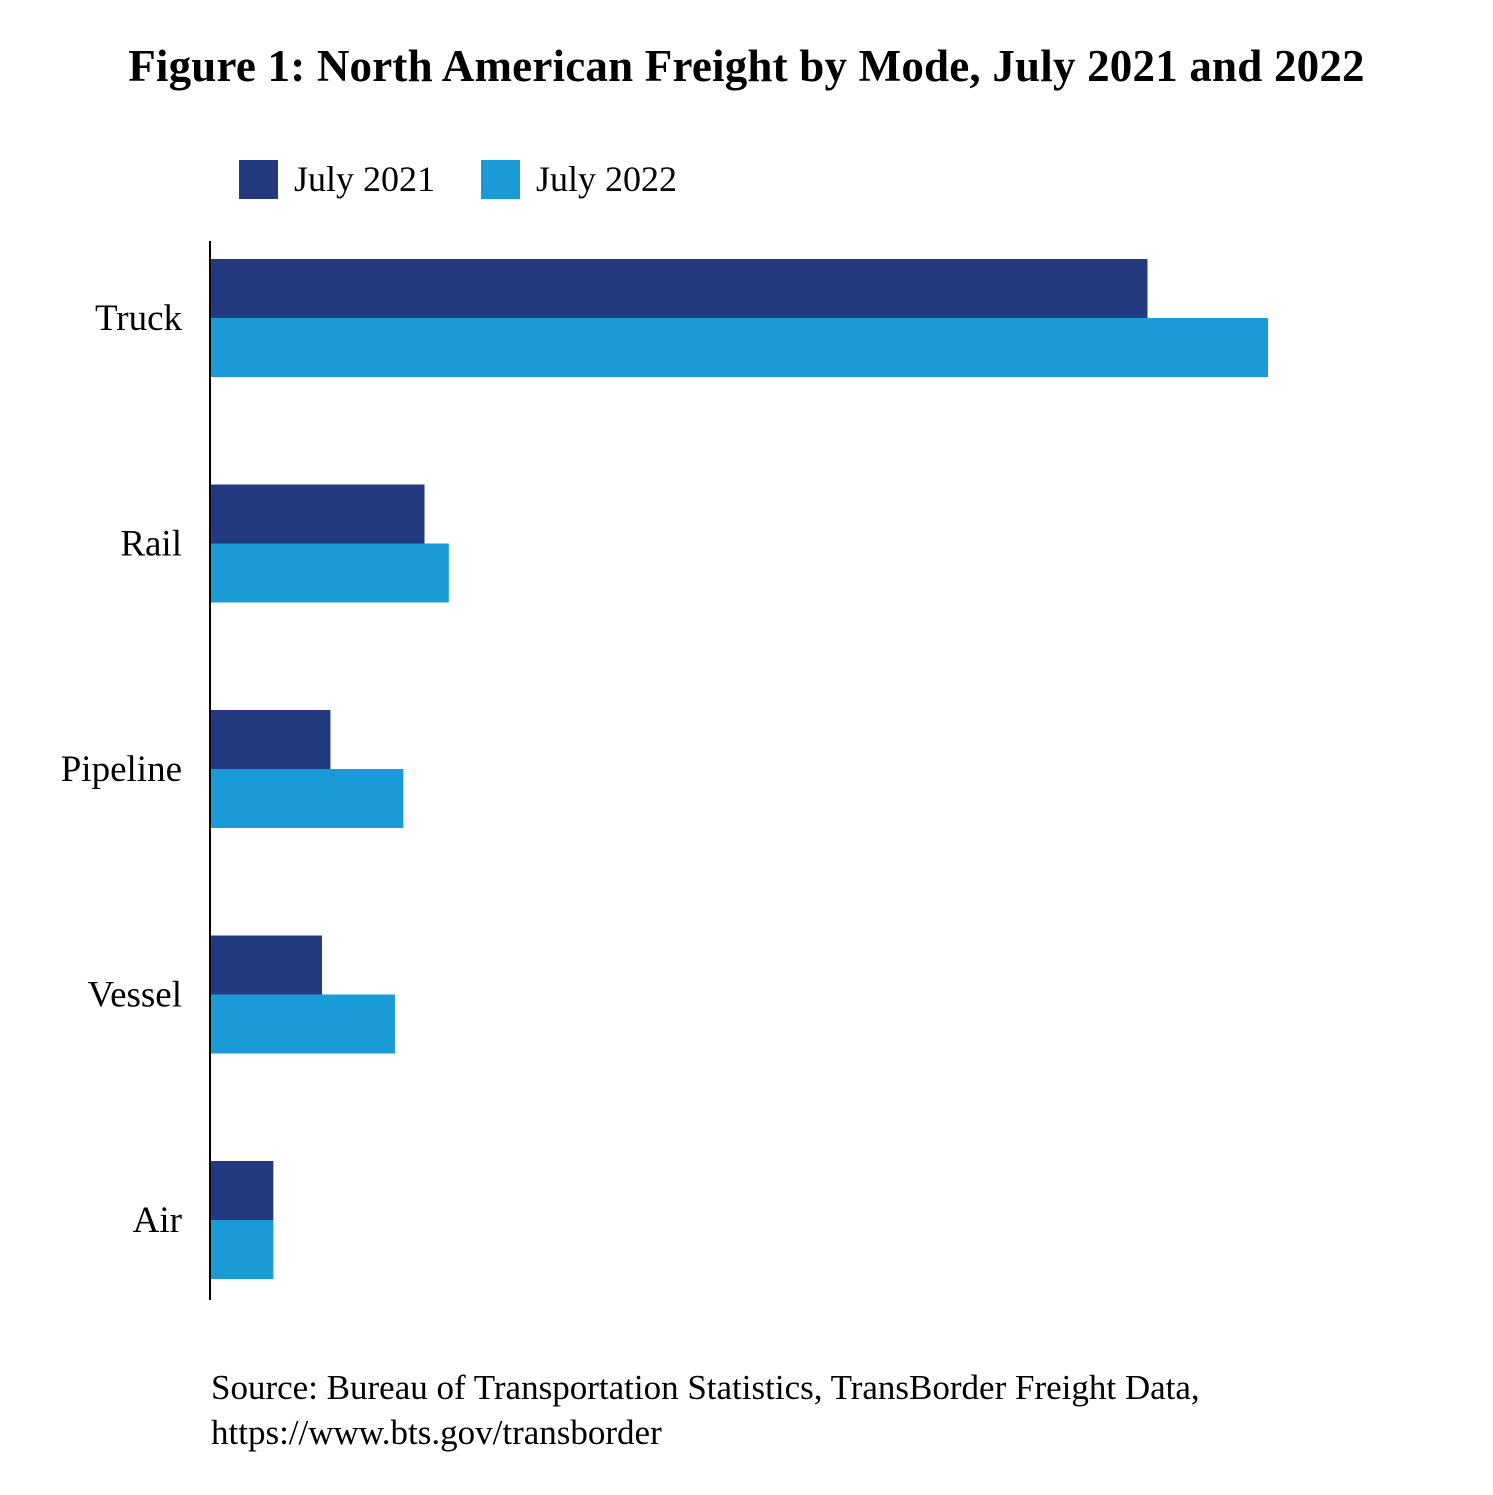 The image size is (1493, 1495). What do you see at coordinates (739, 347) in the screenshot?
I see `bar-truck-july-2022` at bounding box center [739, 347].